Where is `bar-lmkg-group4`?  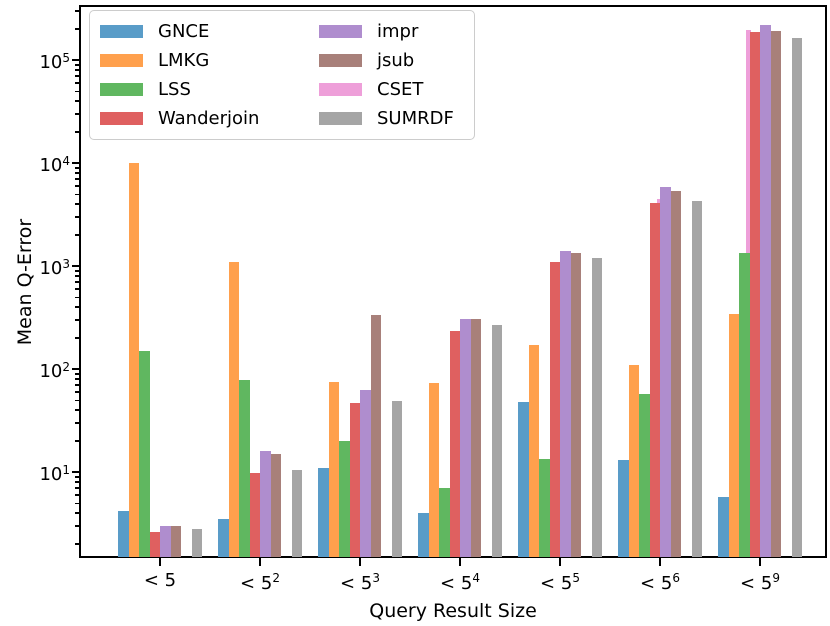
bar-lmkg-group4 is located at coordinates (433, 470).